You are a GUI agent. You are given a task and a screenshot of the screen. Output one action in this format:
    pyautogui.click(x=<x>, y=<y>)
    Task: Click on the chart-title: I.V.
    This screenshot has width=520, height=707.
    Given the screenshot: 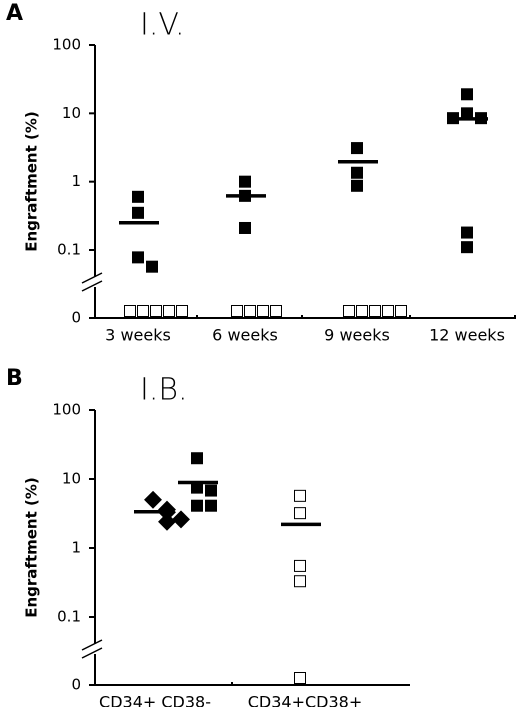 What is the action you would take?
    pyautogui.click(x=162, y=25)
    